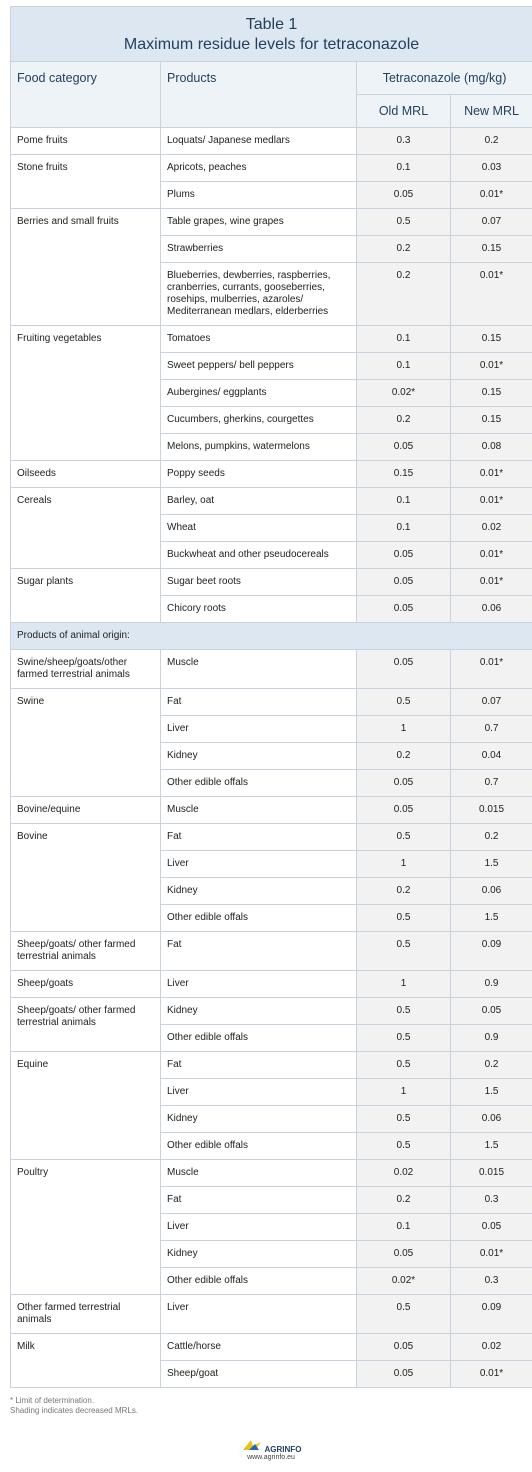 The width and height of the screenshot is (532, 1472). Describe the element at coordinates (85, 267) in the screenshot. I see `category-cell: Berries and small fruits` at that location.